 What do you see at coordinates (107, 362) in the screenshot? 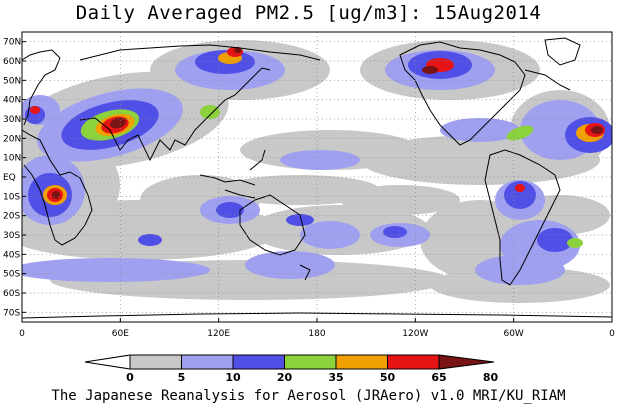
I see `colorbar-low-arrow` at bounding box center [107, 362].